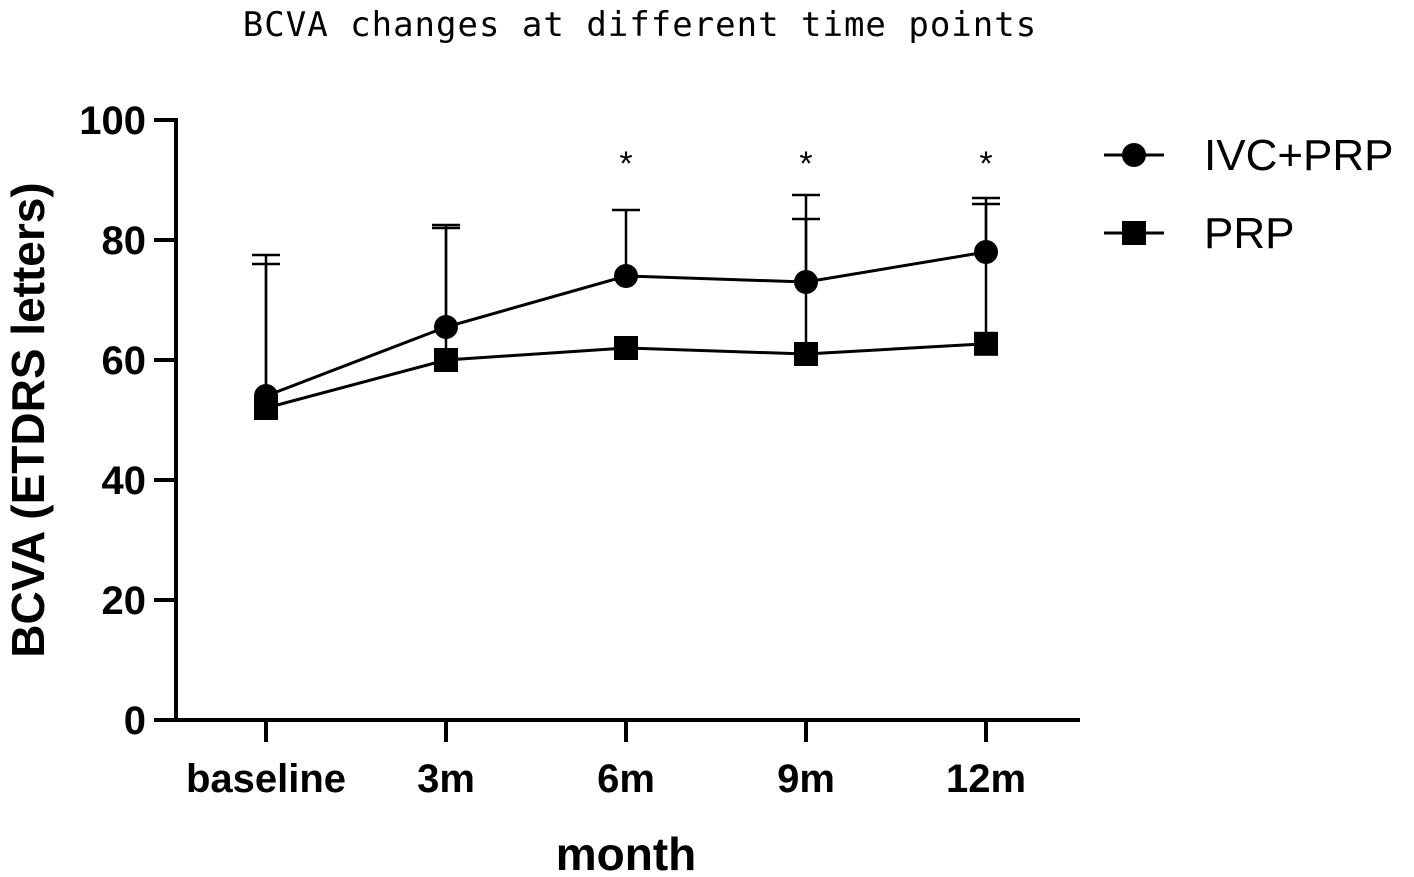 Image resolution: width=1414 pixels, height=877 pixels. Describe the element at coordinates (135, 721) in the screenshot. I see `y-tick-label: 0` at that location.